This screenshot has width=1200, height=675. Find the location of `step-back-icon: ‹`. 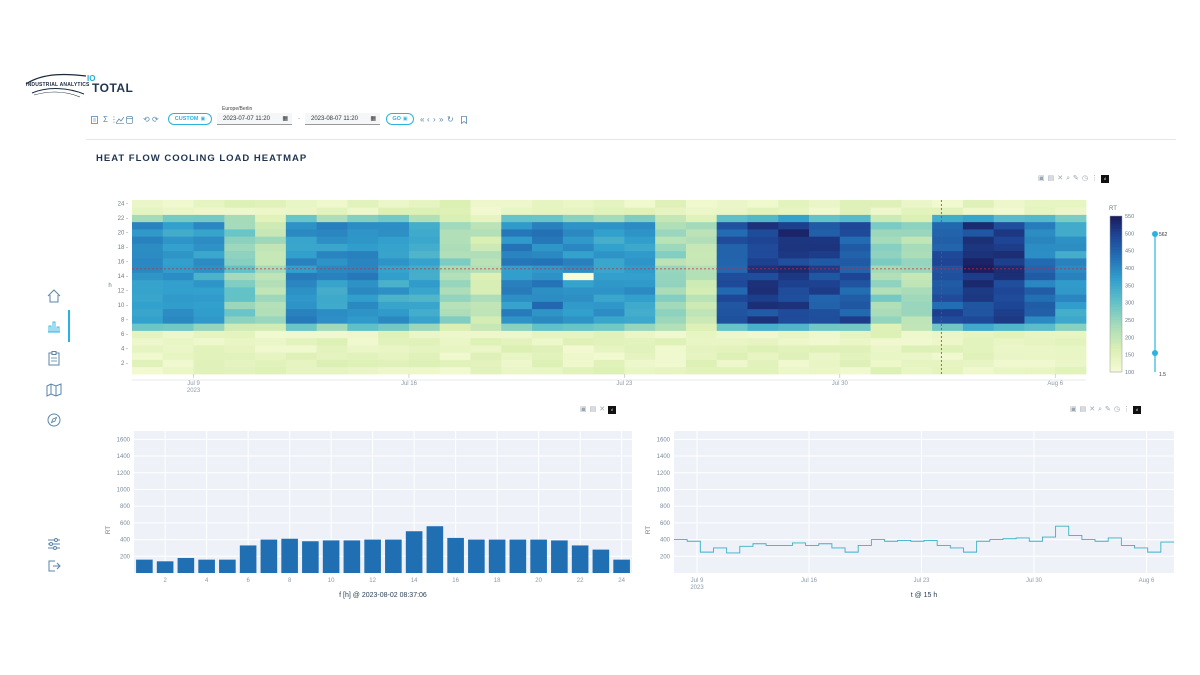

step-back-icon: ‹ is located at coordinates (428, 119).